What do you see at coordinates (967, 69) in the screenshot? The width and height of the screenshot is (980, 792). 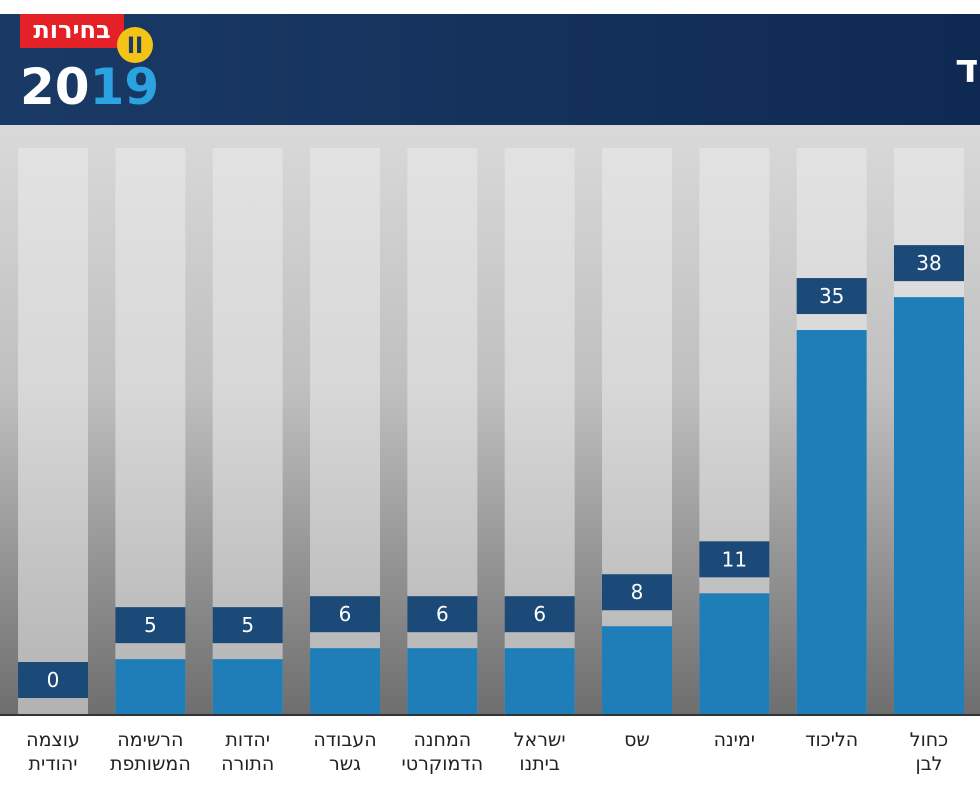 I see `chart-title: תמונת המנדטים לפי המעטפות הכפולות בלבד` at bounding box center [967, 69].